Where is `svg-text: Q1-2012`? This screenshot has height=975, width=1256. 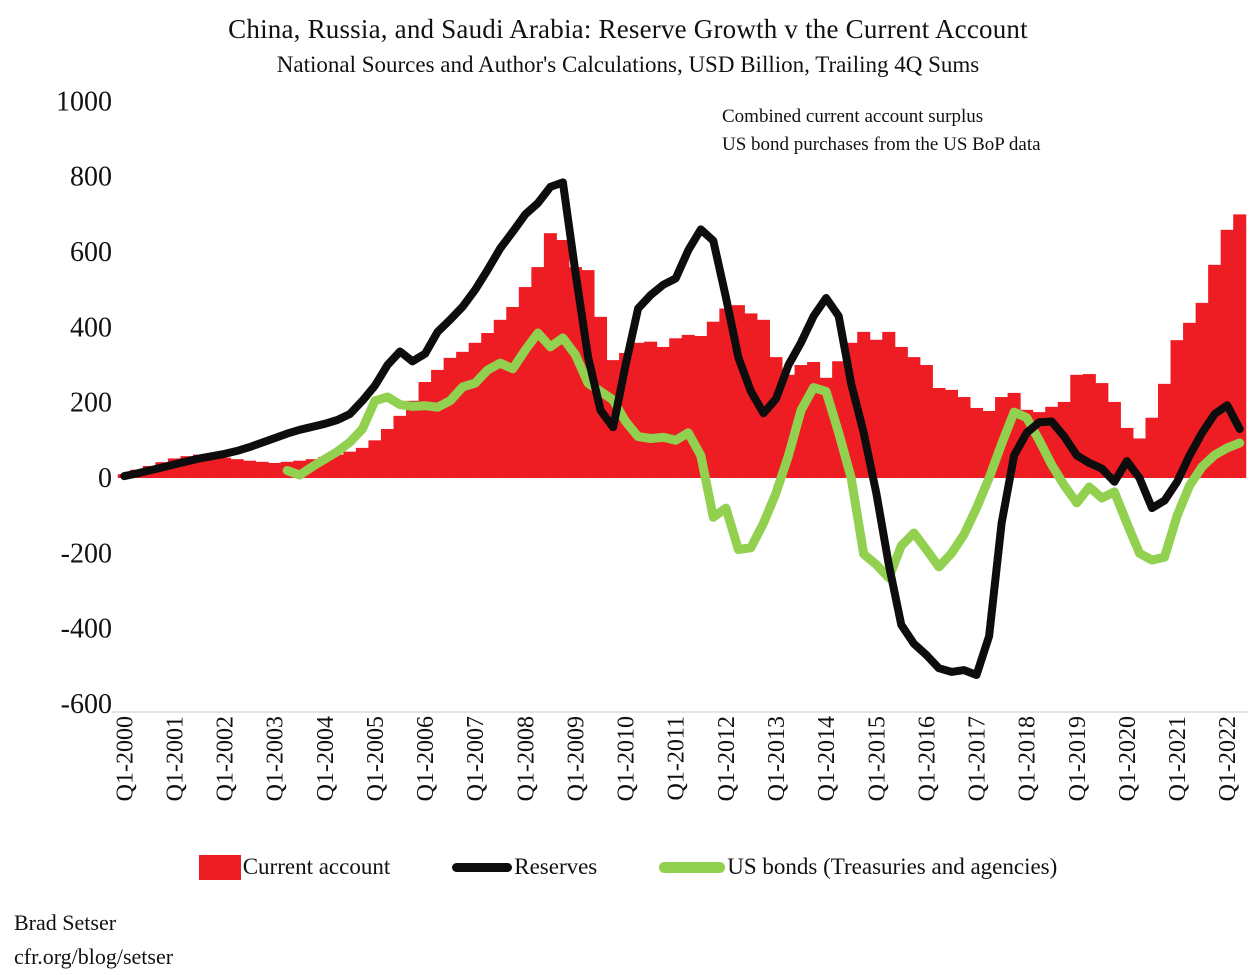
svg-text: Q1-2012 is located at coordinates (727, 758).